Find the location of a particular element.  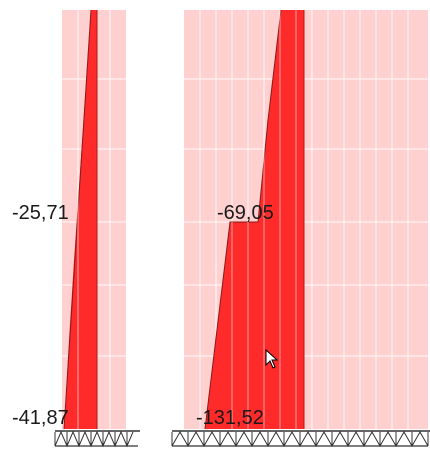

left-wall-label-base: -41,87 is located at coordinates (40, 418).